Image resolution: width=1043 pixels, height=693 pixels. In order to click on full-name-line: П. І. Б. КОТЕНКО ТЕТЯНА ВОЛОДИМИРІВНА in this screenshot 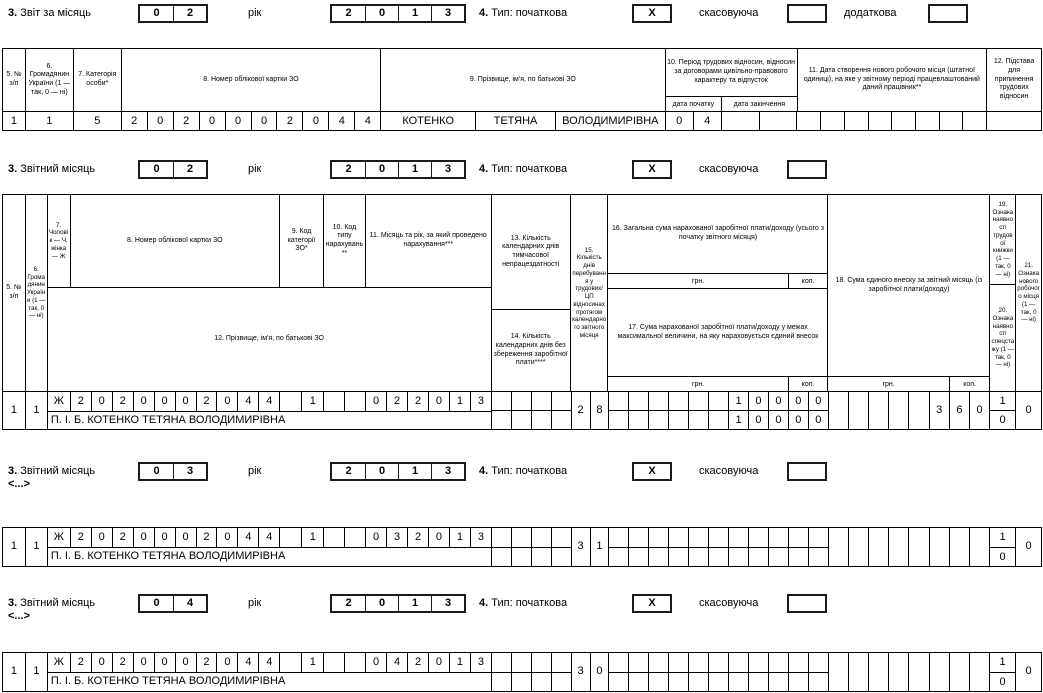, I will do `click(269, 556)`.